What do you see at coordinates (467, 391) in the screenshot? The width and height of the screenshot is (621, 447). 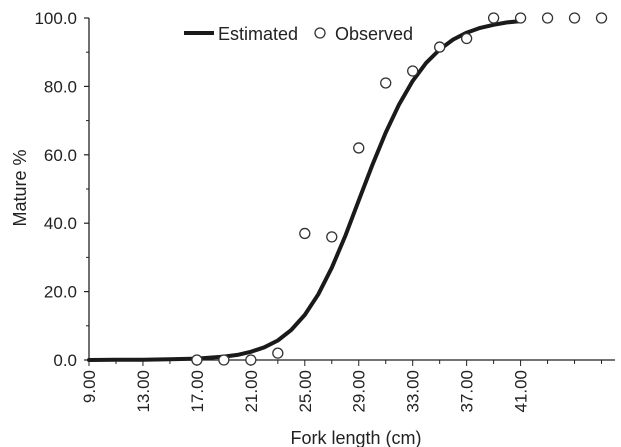 I see `x-tick-label: 37.00` at bounding box center [467, 391].